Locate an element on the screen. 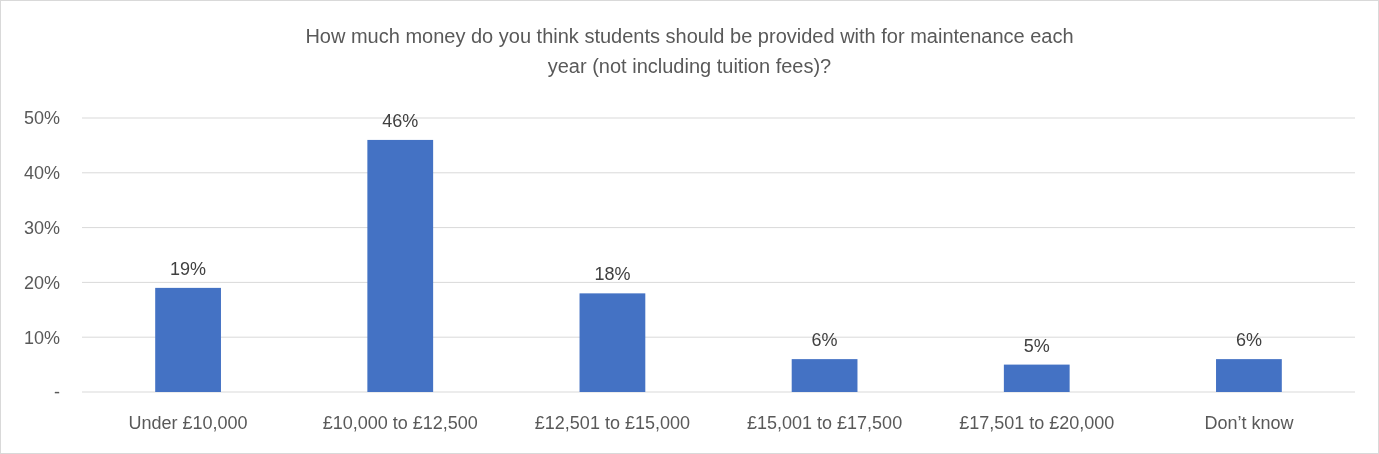 The image size is (1379, 454). x-tick-label: Under £10,000 is located at coordinates (188, 423).